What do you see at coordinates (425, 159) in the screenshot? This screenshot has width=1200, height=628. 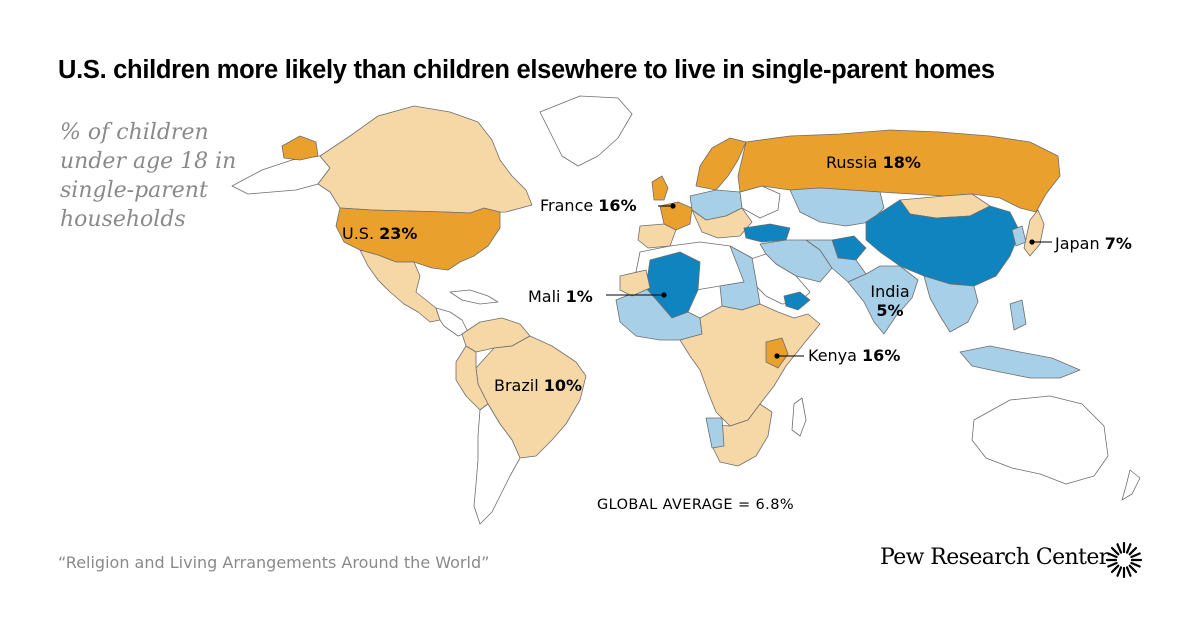 I see `region-canada` at bounding box center [425, 159].